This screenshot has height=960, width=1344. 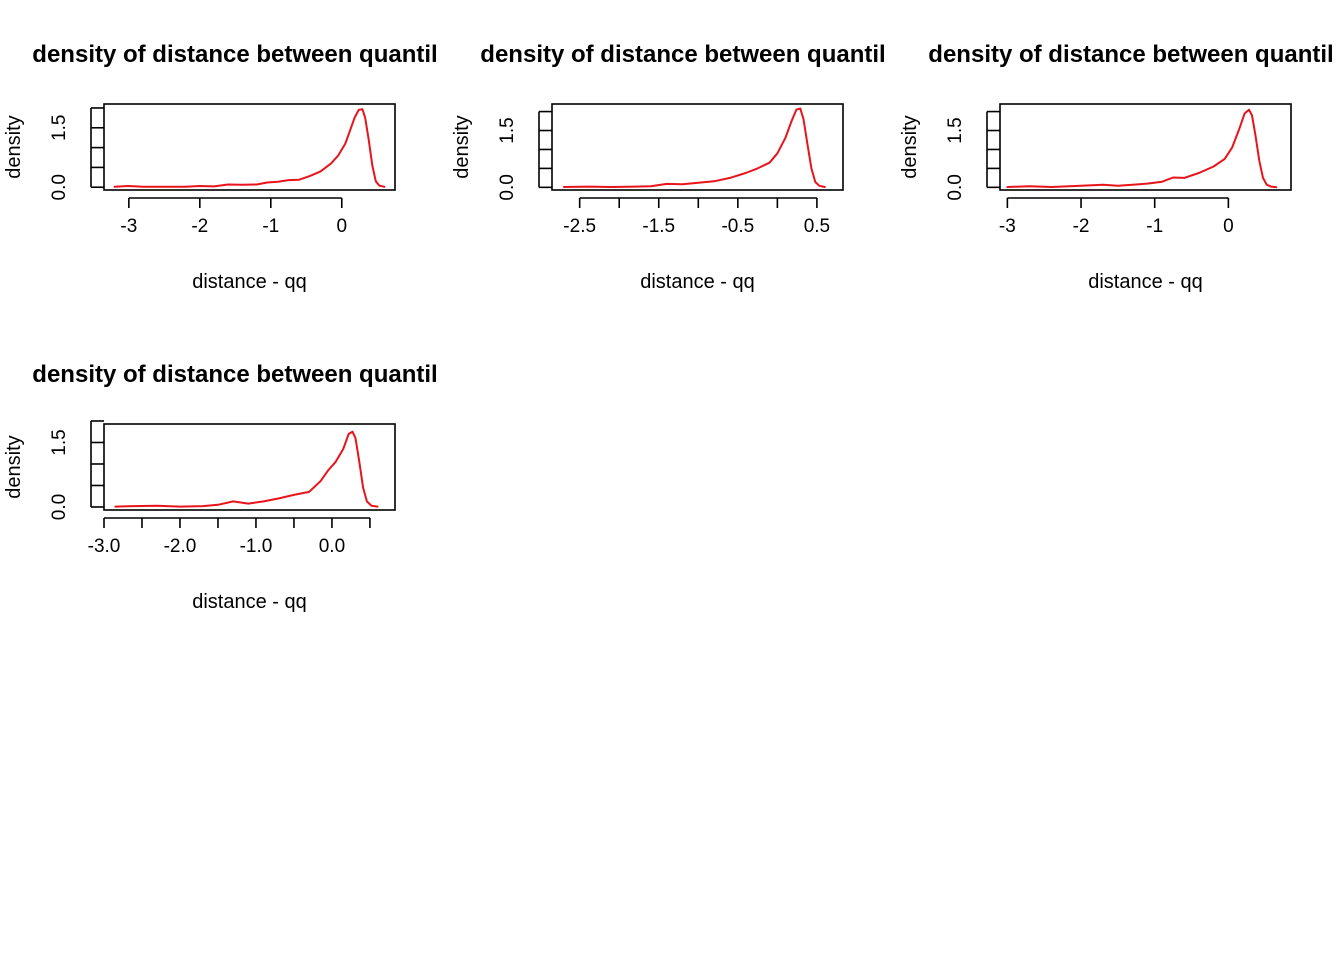 I want to click on x-tick-label: -3.0, so click(x=104, y=546).